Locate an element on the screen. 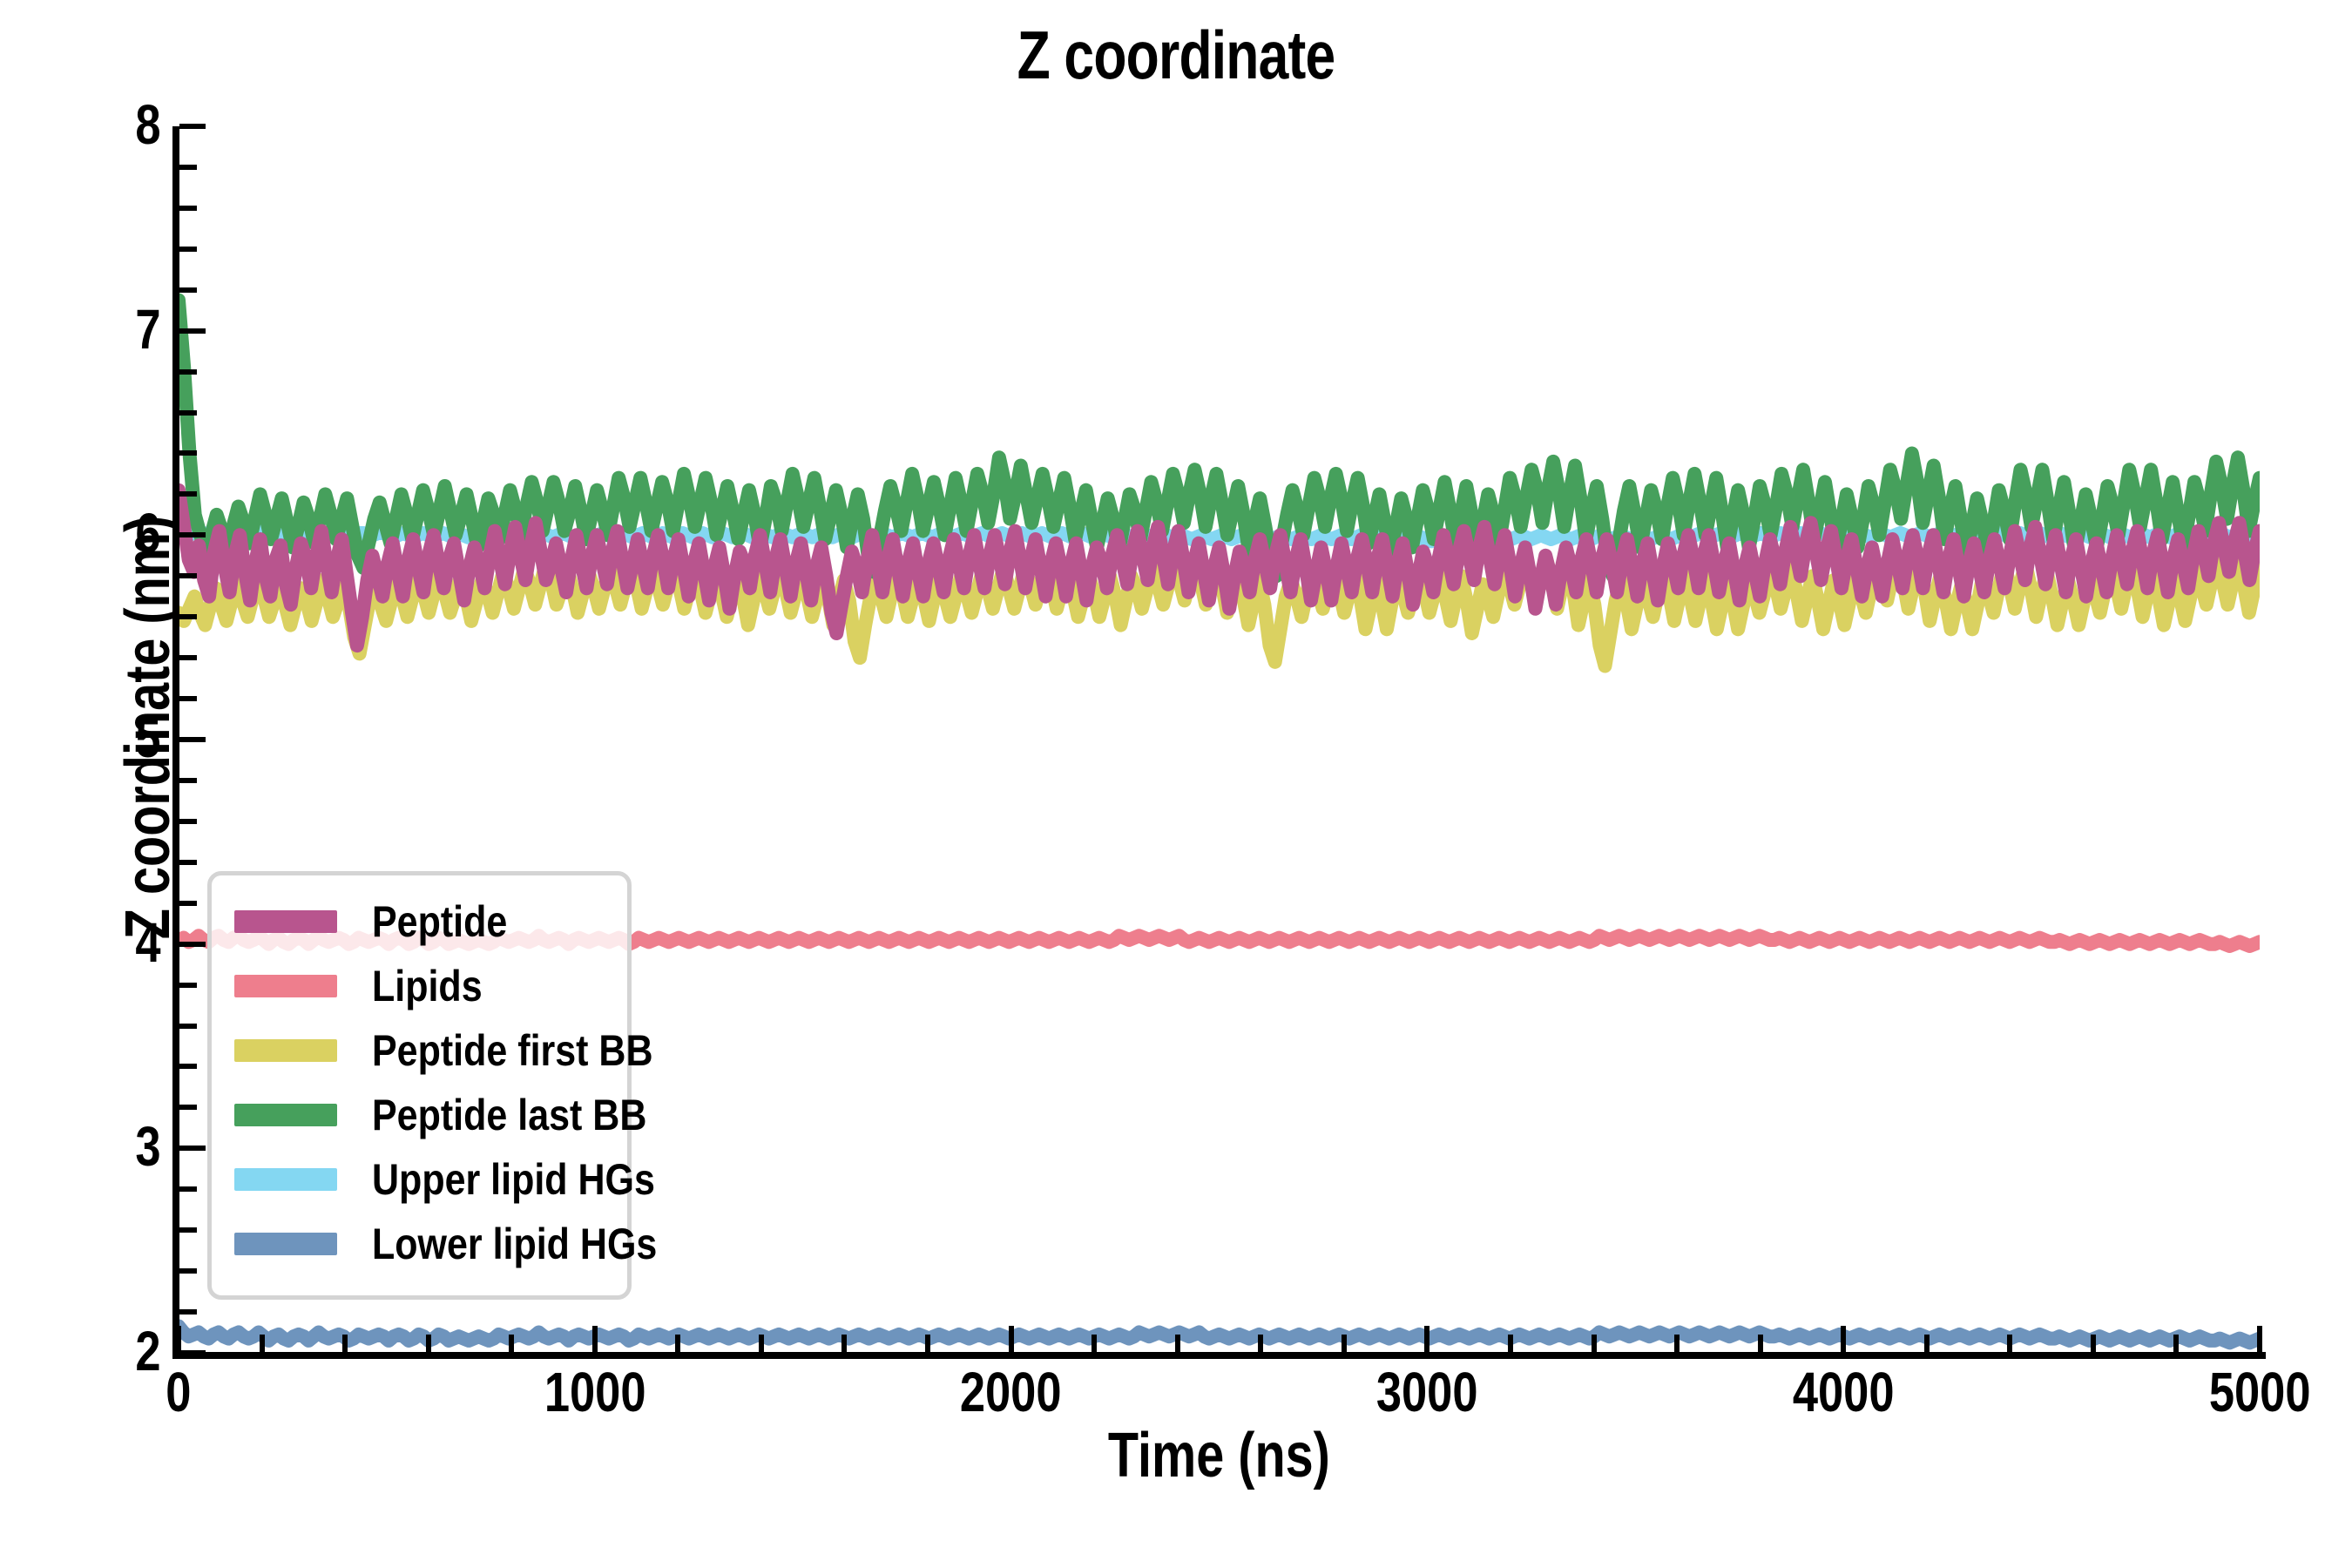  x-tick-label: 5000 is located at coordinates (2232, 1392).